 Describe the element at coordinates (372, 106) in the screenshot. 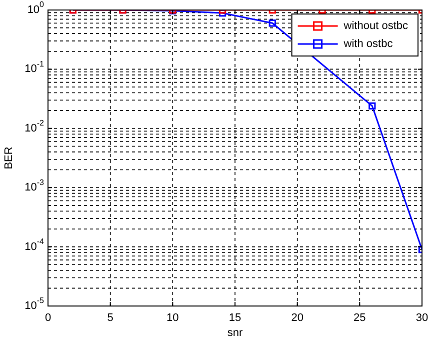

I see `point` at that location.